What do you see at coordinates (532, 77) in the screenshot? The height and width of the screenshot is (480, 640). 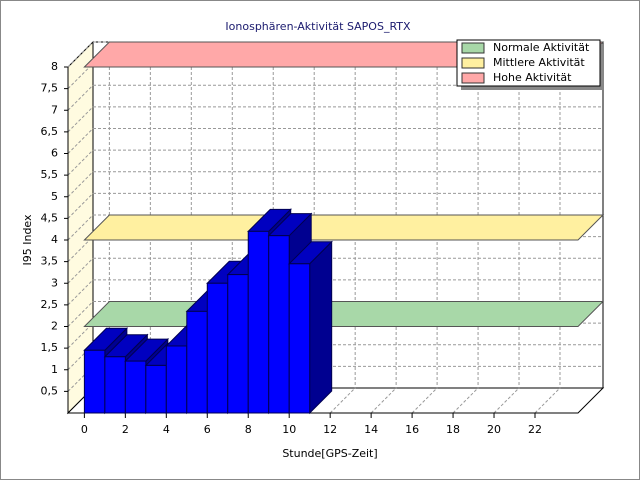 I see `legend-label: Hohe Aktivität` at bounding box center [532, 77].